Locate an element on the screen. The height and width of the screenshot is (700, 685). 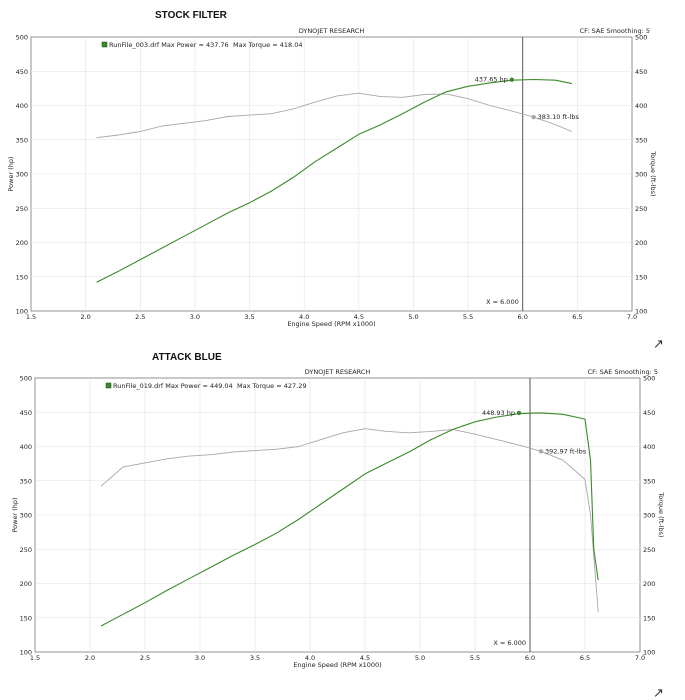
chart1-x-tick-label: 4.0 is located at coordinates (304, 317).